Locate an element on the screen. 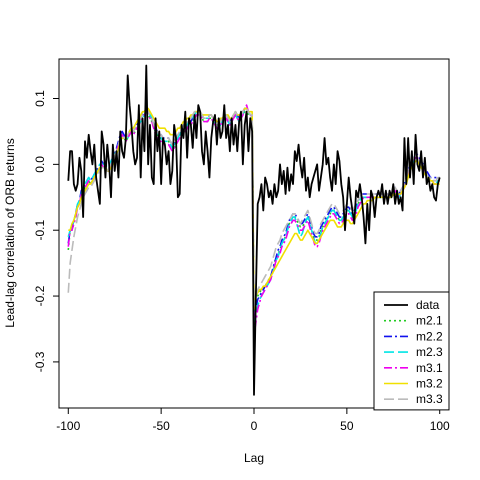  y-axis-title: Lead-lag correlation of ORB returns is located at coordinates (10, 232).